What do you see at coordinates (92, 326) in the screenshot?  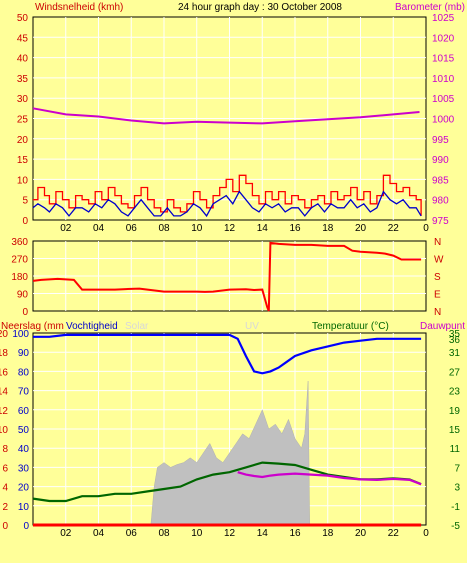 I see `humidity-axis-label: Vochtigheid` at bounding box center [92, 326].